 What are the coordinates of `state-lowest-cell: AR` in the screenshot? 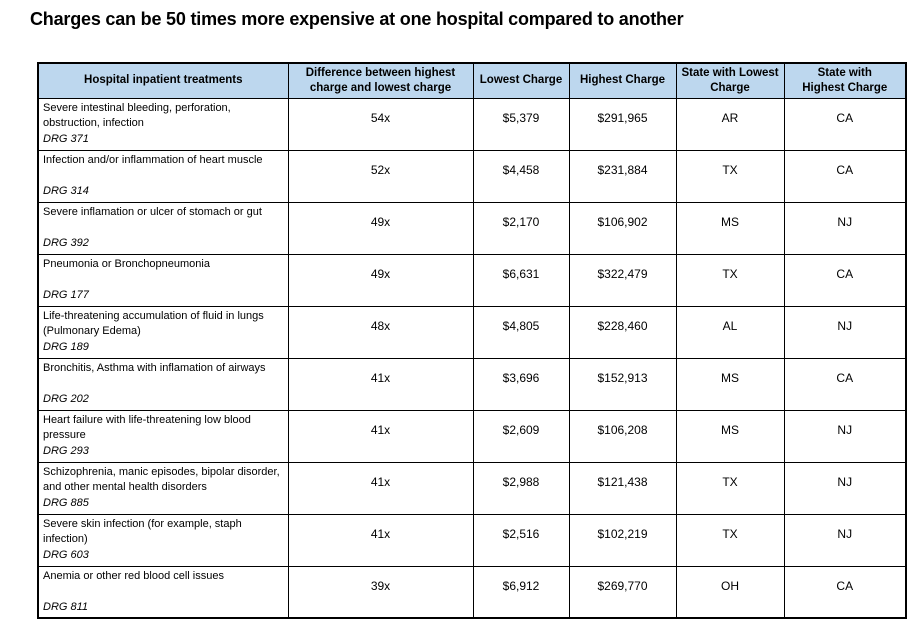 It's located at (730, 124).